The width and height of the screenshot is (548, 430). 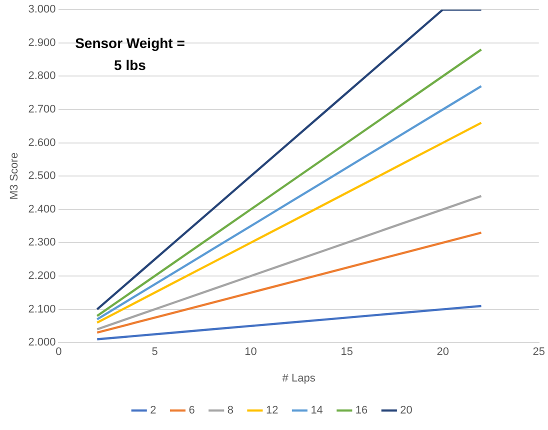 What do you see at coordinates (42, 309) in the screenshot?
I see `y-tick-label: 2.100` at bounding box center [42, 309].